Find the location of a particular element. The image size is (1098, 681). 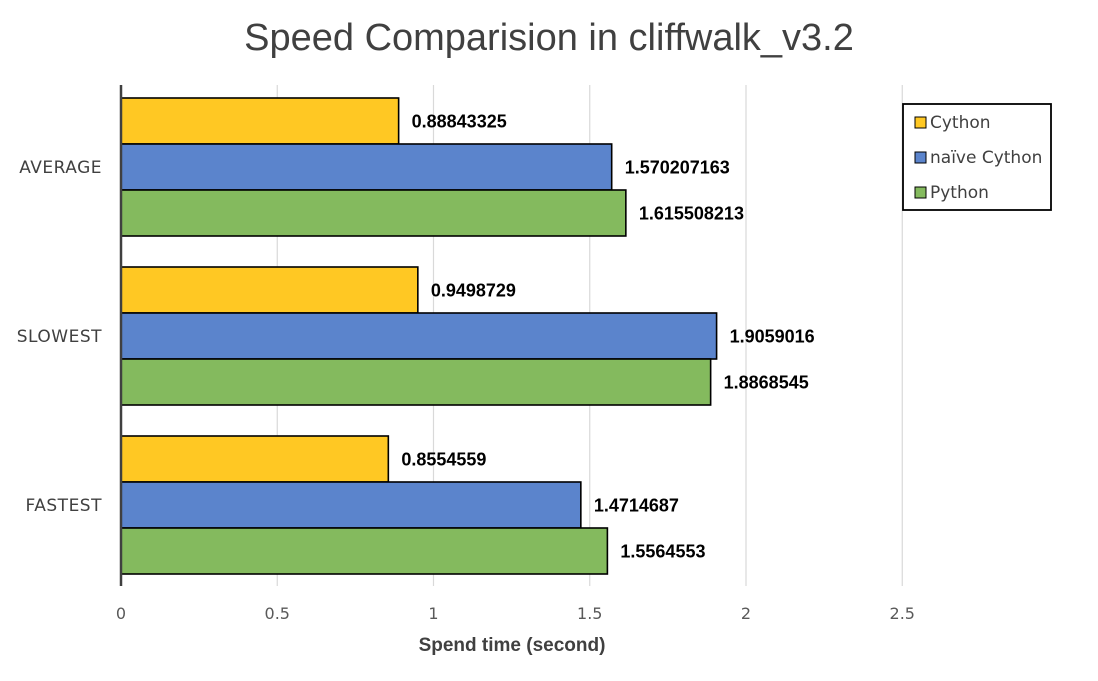

x-tick-label: 0.5 is located at coordinates (277, 613).